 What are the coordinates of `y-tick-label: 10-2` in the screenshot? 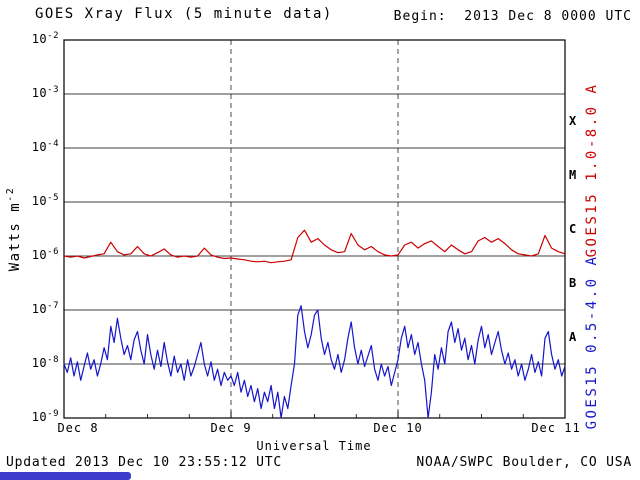 It's located at (45, 38).